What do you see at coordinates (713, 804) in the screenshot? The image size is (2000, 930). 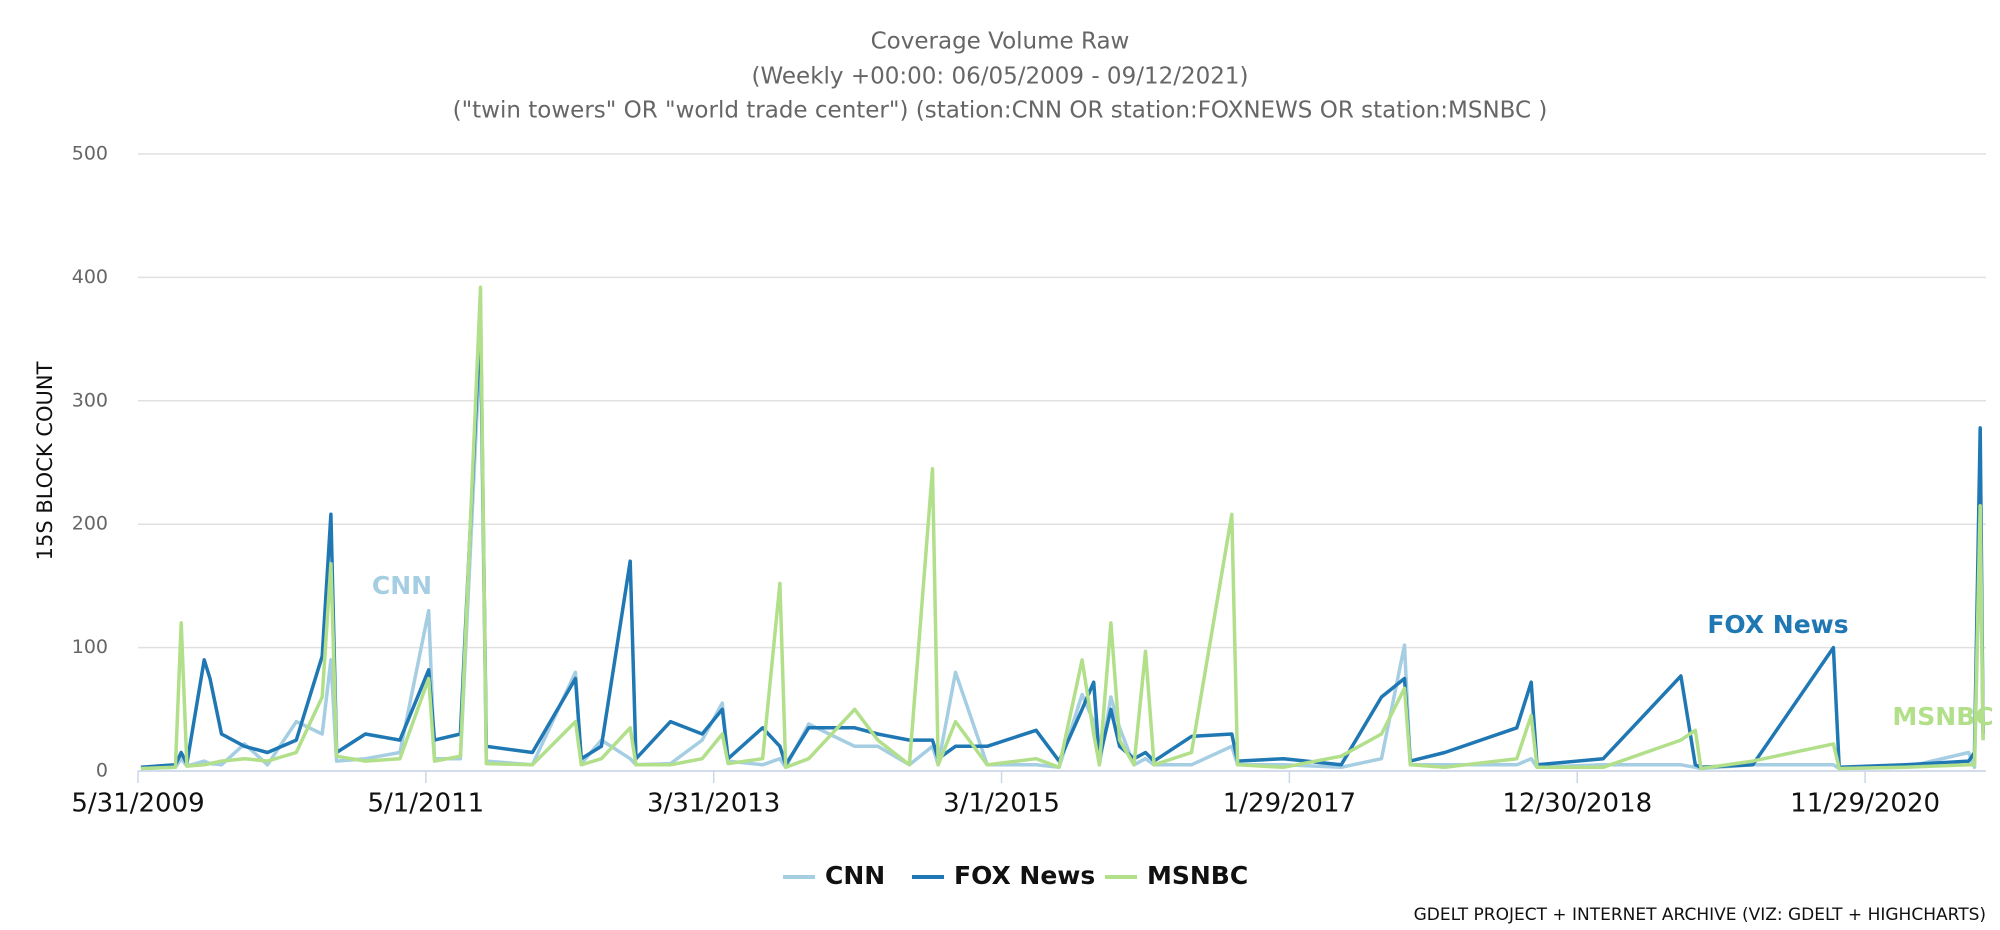 I see `x-tick-label: 3/31/2013` at bounding box center [713, 804].